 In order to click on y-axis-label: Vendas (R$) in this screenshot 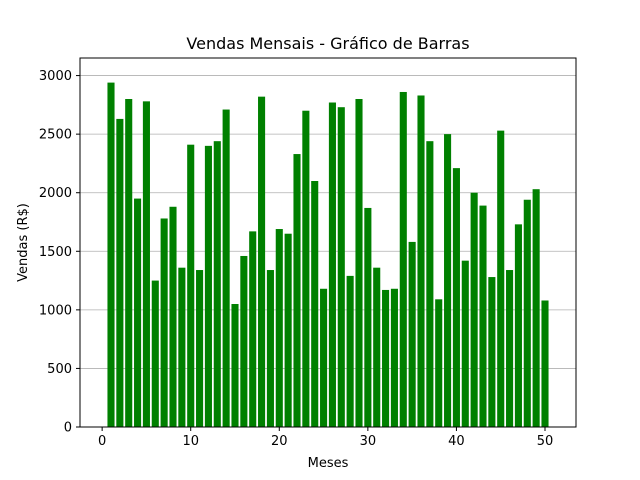, I will do `click(23, 242)`.